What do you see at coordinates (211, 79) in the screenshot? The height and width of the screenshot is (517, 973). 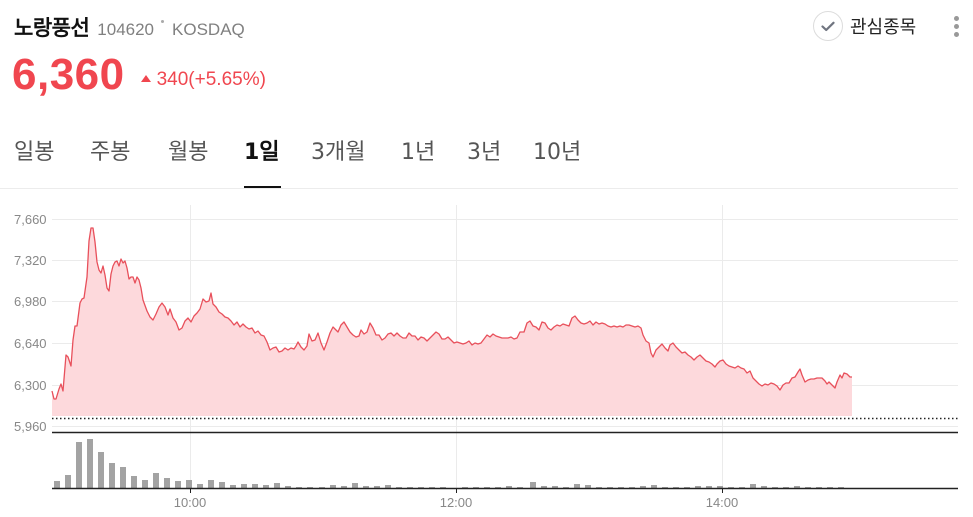 I see `price-change-value: 340(+5.65%)` at bounding box center [211, 79].